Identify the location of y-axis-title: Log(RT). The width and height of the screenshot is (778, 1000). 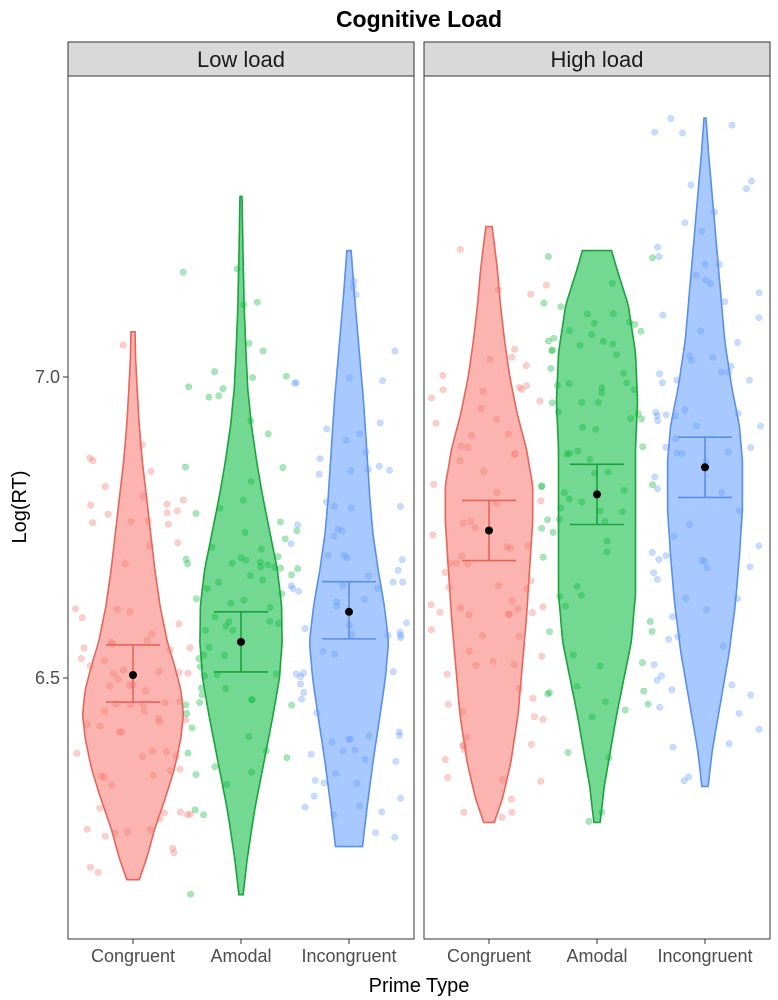
(20, 507).